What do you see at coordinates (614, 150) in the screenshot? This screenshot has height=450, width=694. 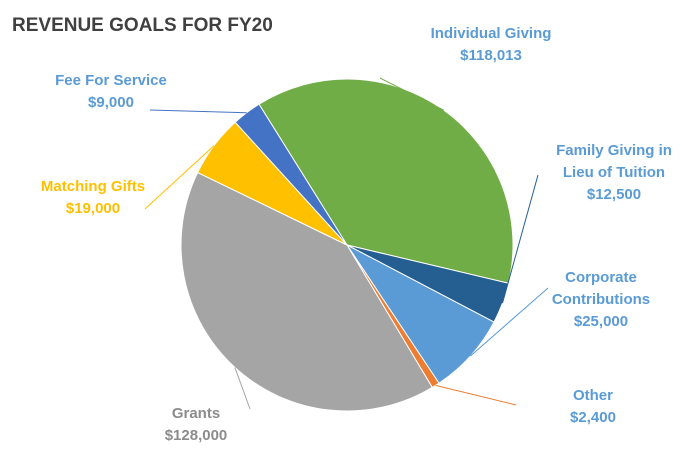 I see `data-label-category: Family Giving in` at bounding box center [614, 150].